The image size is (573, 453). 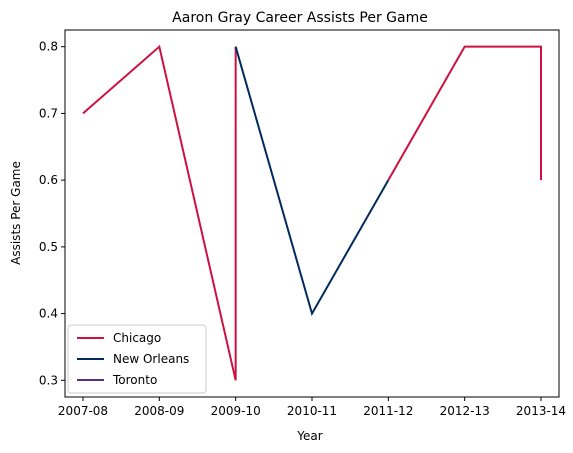 I want to click on y-tick-label: 0.5, so click(x=48, y=247).